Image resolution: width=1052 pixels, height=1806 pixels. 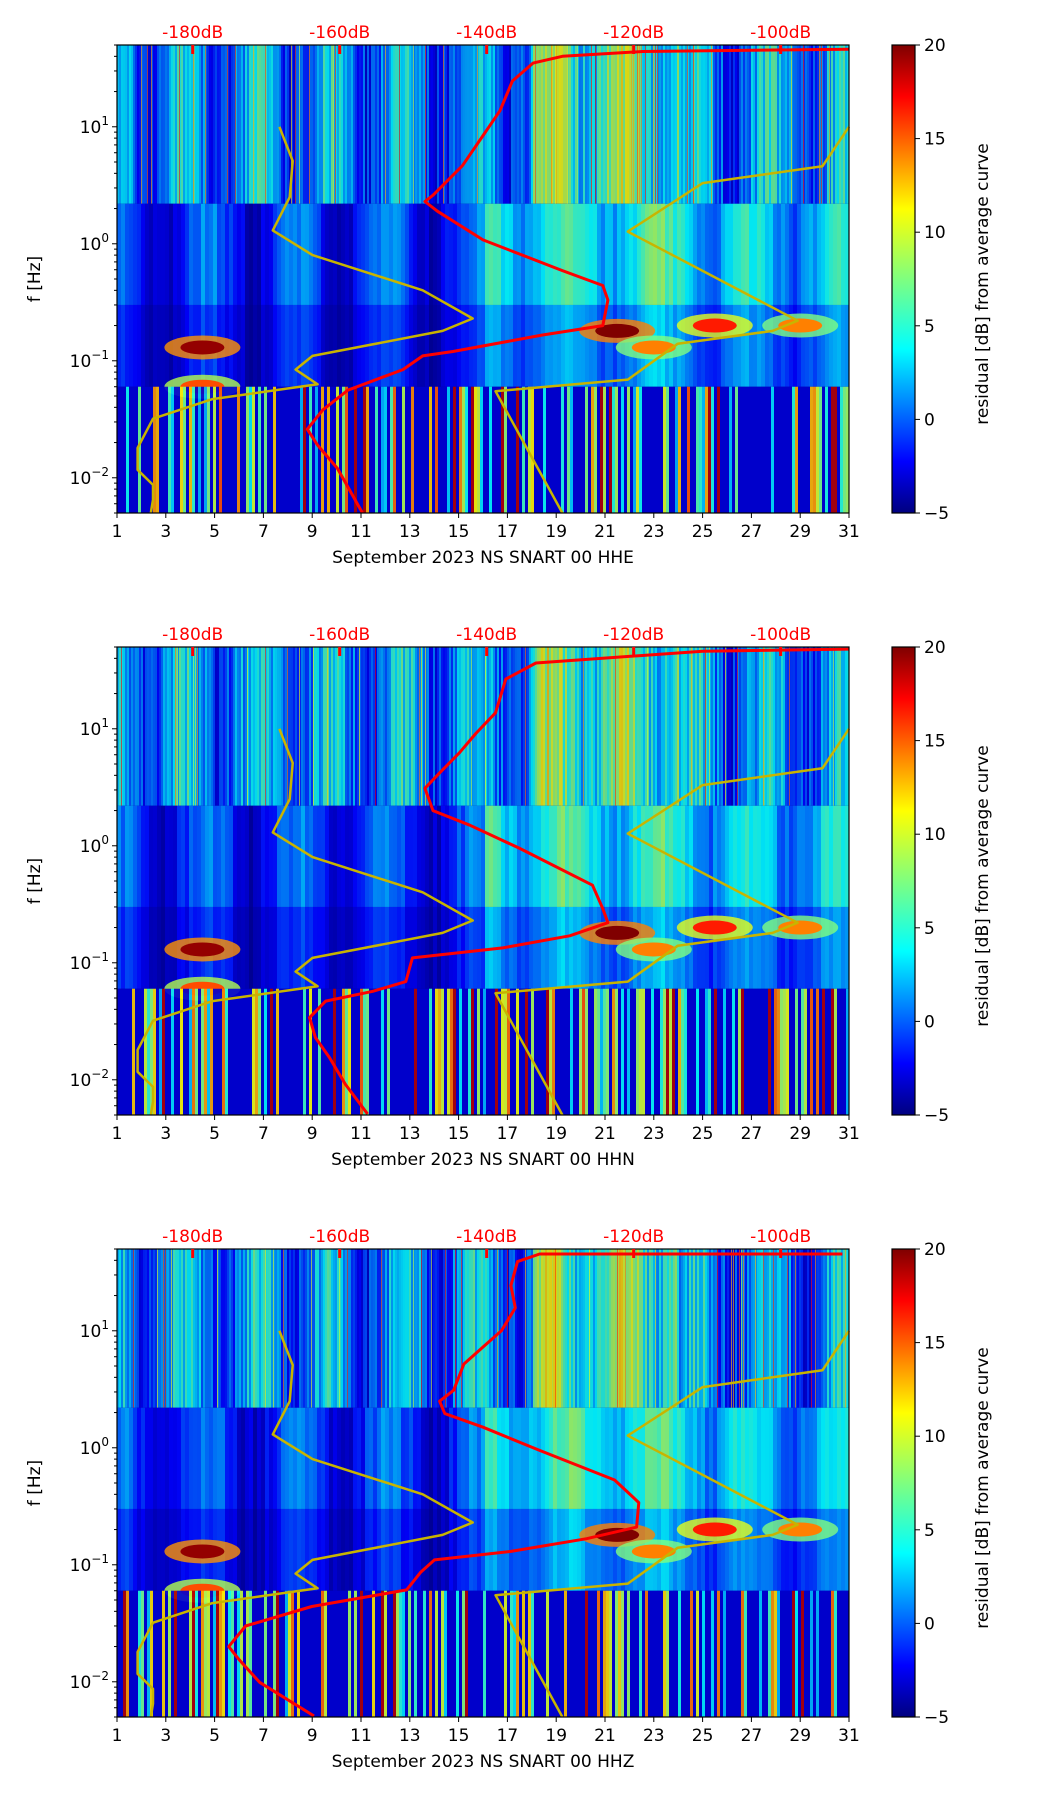 What do you see at coordinates (935, 742) in the screenshot?
I see `colorbar-tick-label: 15` at bounding box center [935, 742].